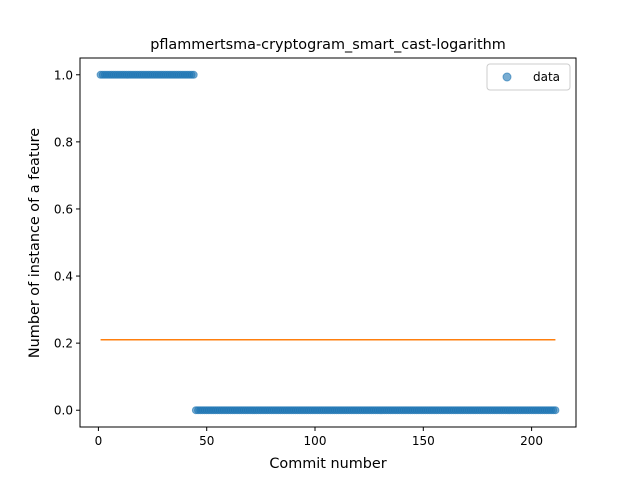 The width and height of the screenshot is (640, 480). What do you see at coordinates (206, 441) in the screenshot?
I see `x-tick-label: 50` at bounding box center [206, 441].